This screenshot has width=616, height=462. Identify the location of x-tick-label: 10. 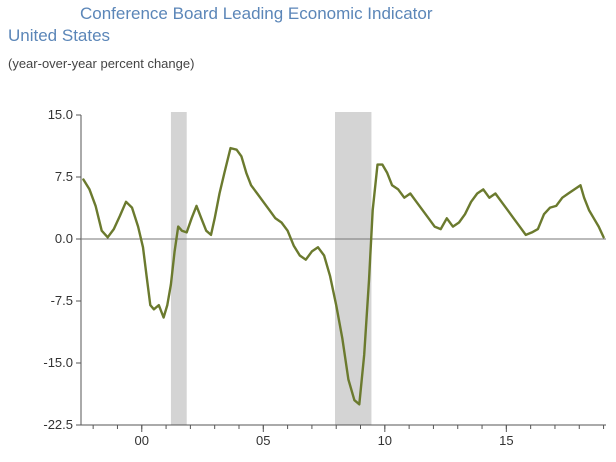
(385, 440).